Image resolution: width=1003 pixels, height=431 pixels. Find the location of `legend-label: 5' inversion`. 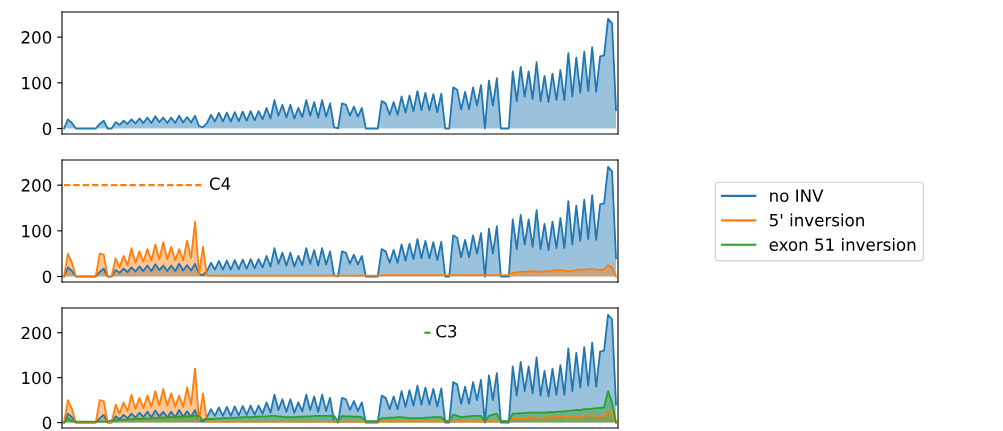

legend-label: 5' inversion is located at coordinates (816, 220).